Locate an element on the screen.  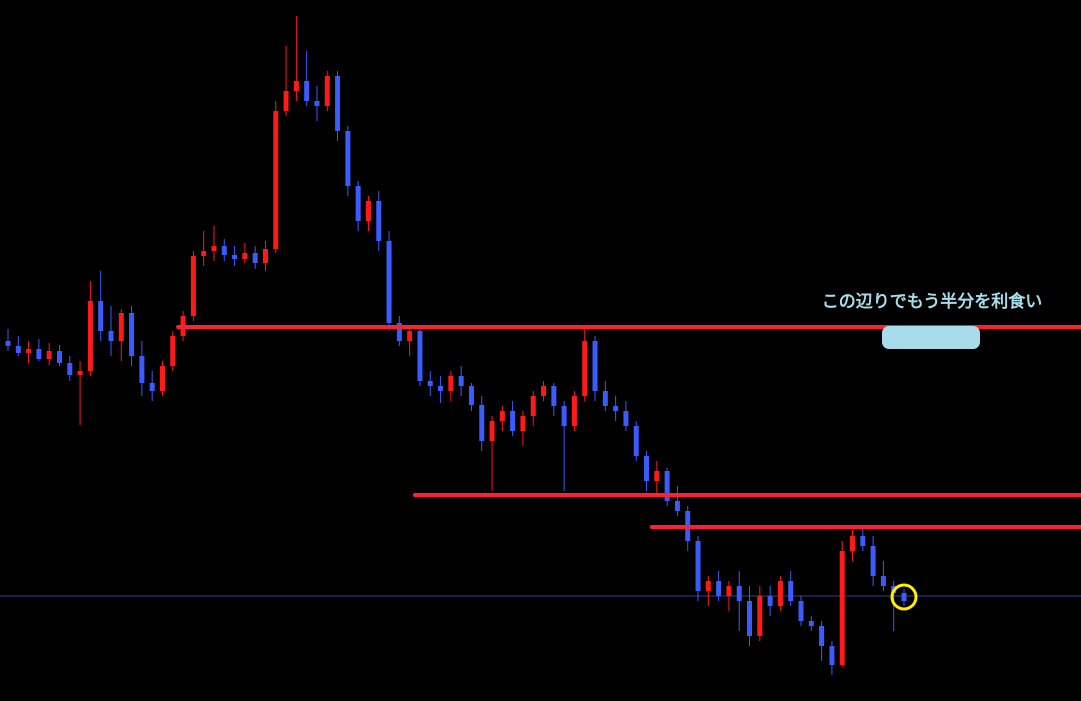
annotation-text: この辺りでもう半分を利食い is located at coordinates (932, 301).